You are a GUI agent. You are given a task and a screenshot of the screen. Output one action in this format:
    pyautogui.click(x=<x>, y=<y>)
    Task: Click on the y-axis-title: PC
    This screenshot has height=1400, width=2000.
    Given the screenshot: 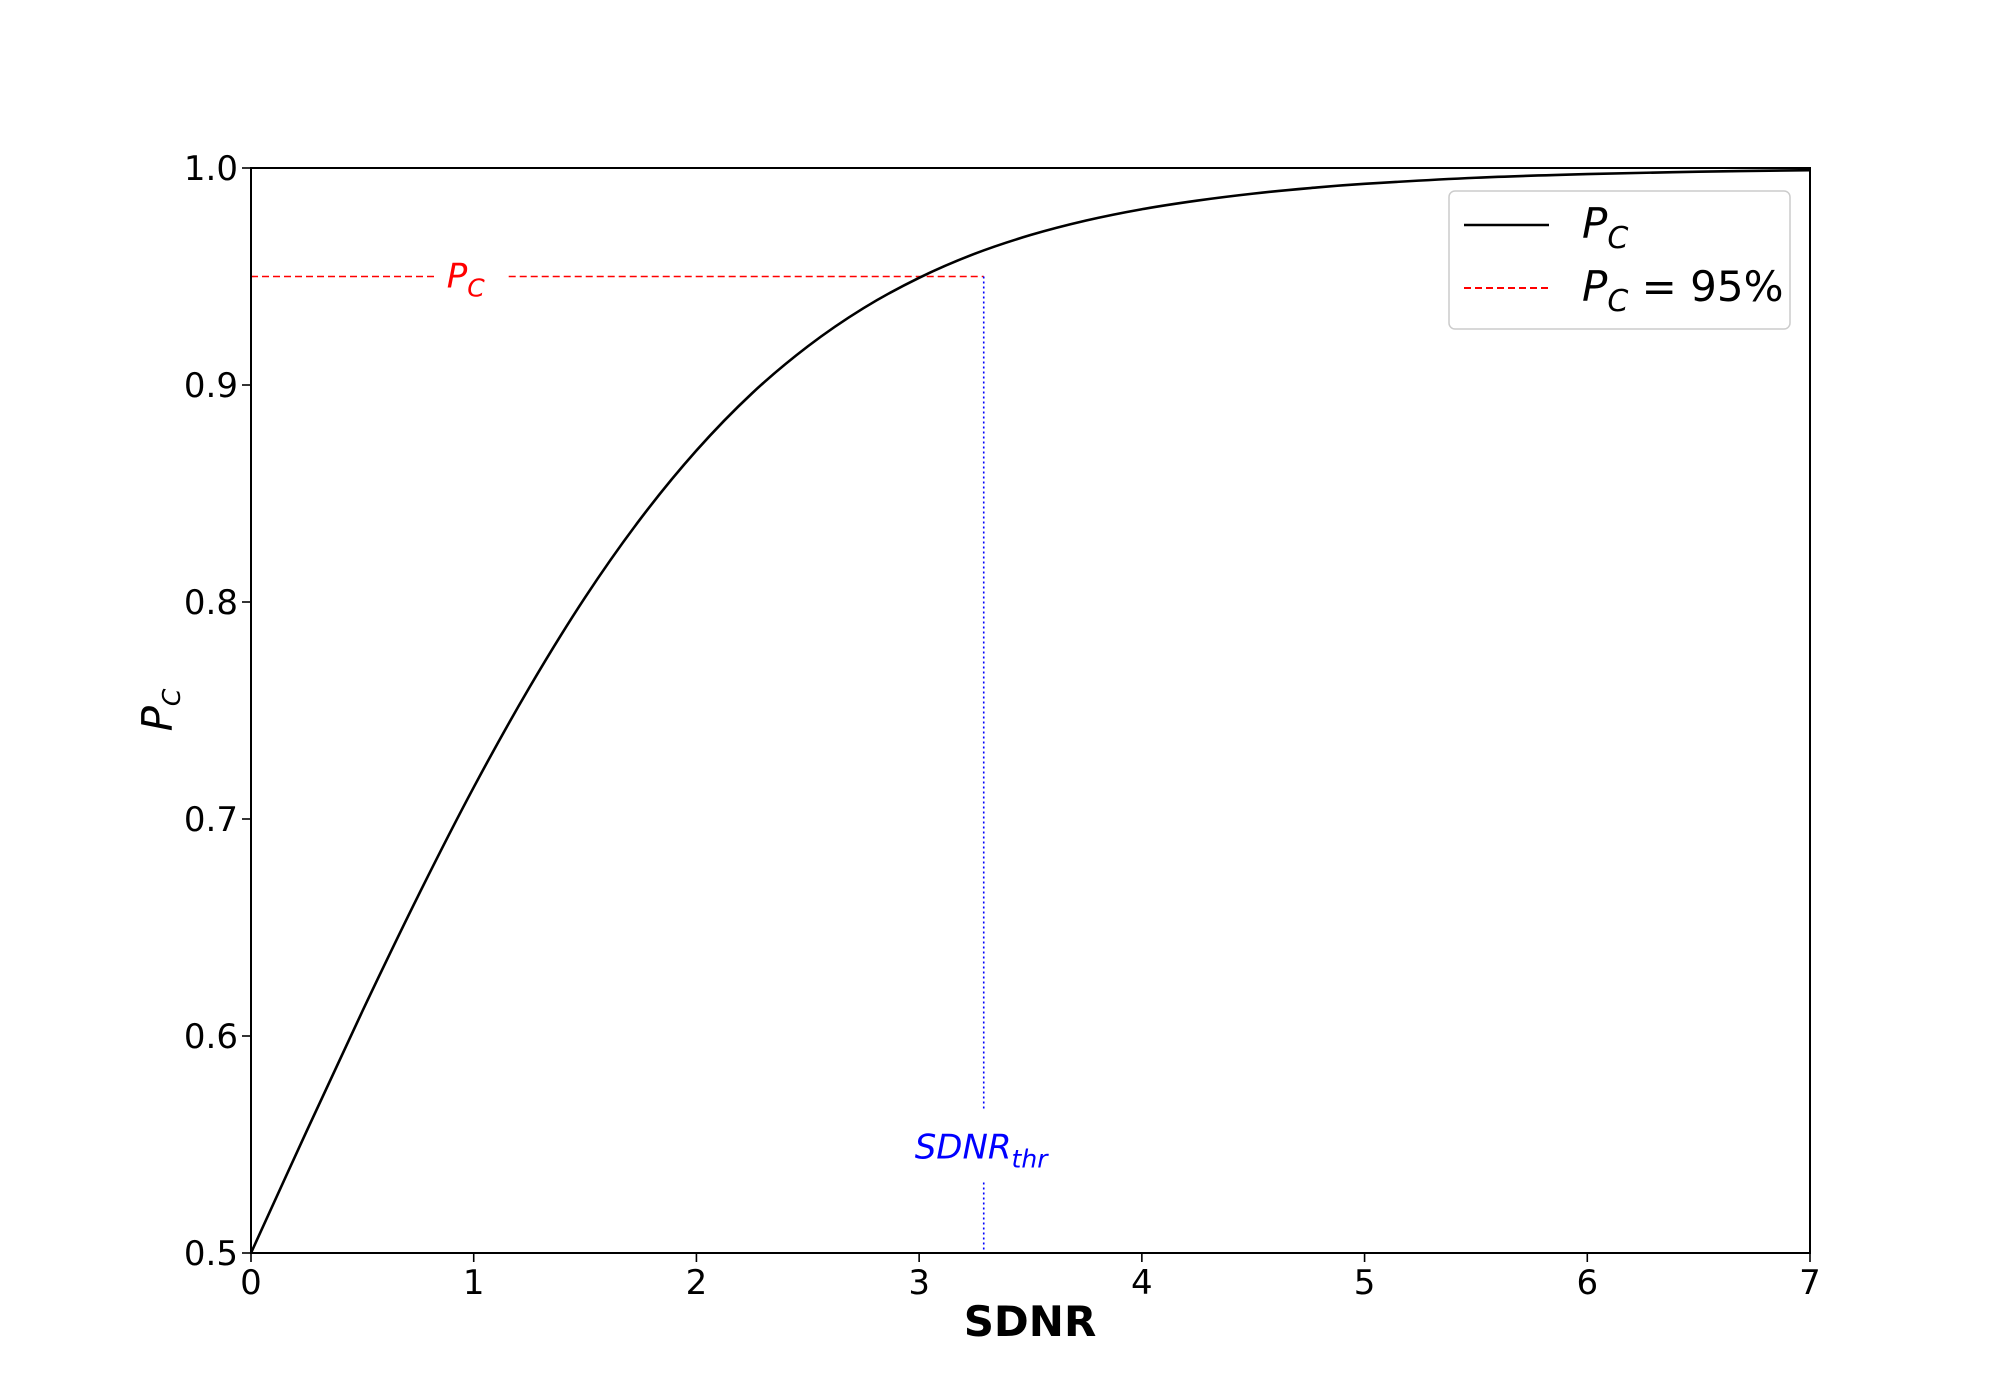 What is the action you would take?
    pyautogui.click(x=159, y=709)
    